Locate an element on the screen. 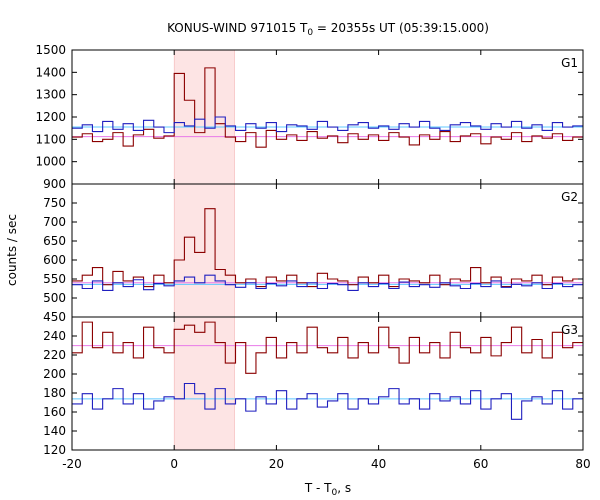  y-tick-label: 700 is located at coordinates (54, 222).